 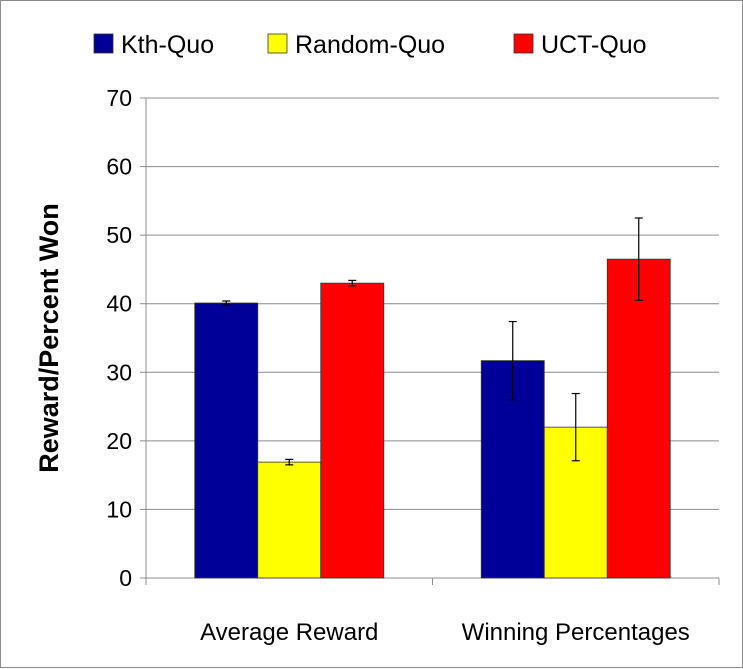 What do you see at coordinates (576, 632) in the screenshot?
I see `x-category-label: Winning Percentages` at bounding box center [576, 632].